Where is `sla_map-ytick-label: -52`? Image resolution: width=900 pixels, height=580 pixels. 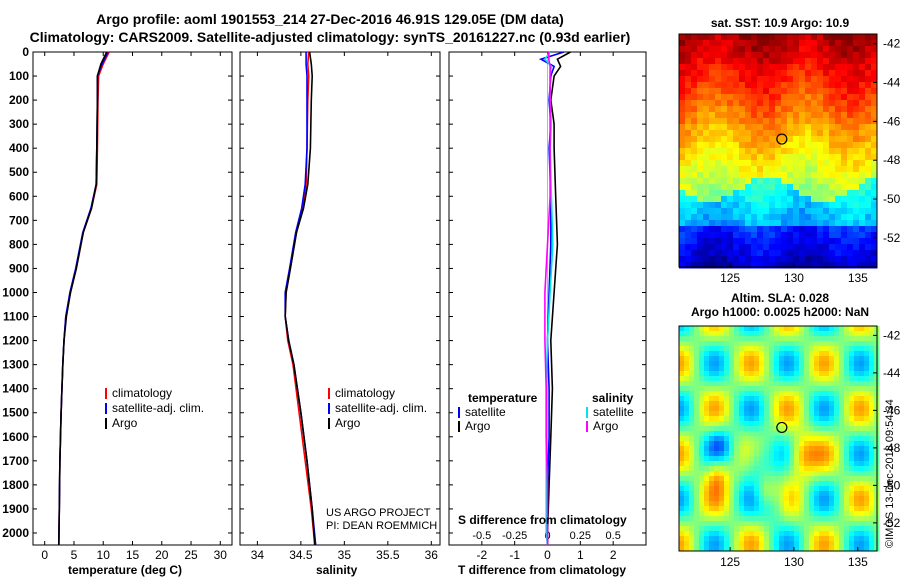 sla_map-ytick-label: -52 is located at coordinates (891, 523).